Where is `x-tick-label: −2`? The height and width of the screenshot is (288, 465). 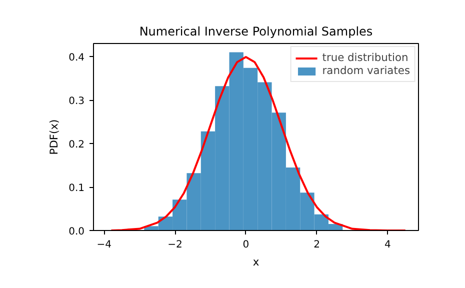 x-tick-label: −2 is located at coordinates (175, 245).